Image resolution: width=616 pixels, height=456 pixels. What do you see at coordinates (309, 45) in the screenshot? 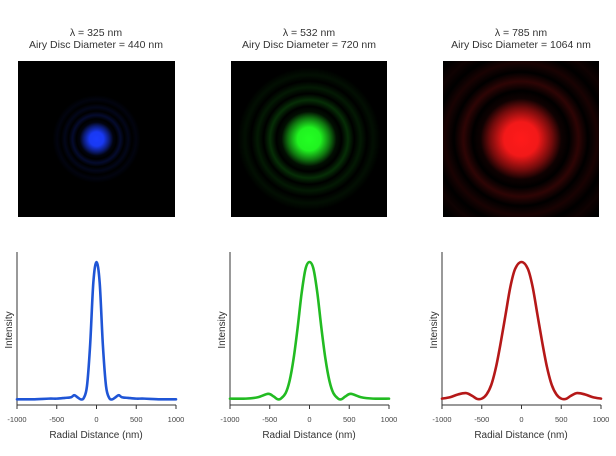
I see `panel-2-title-line2: Airy Disc Diameter = 720 nm` at bounding box center [309, 45].